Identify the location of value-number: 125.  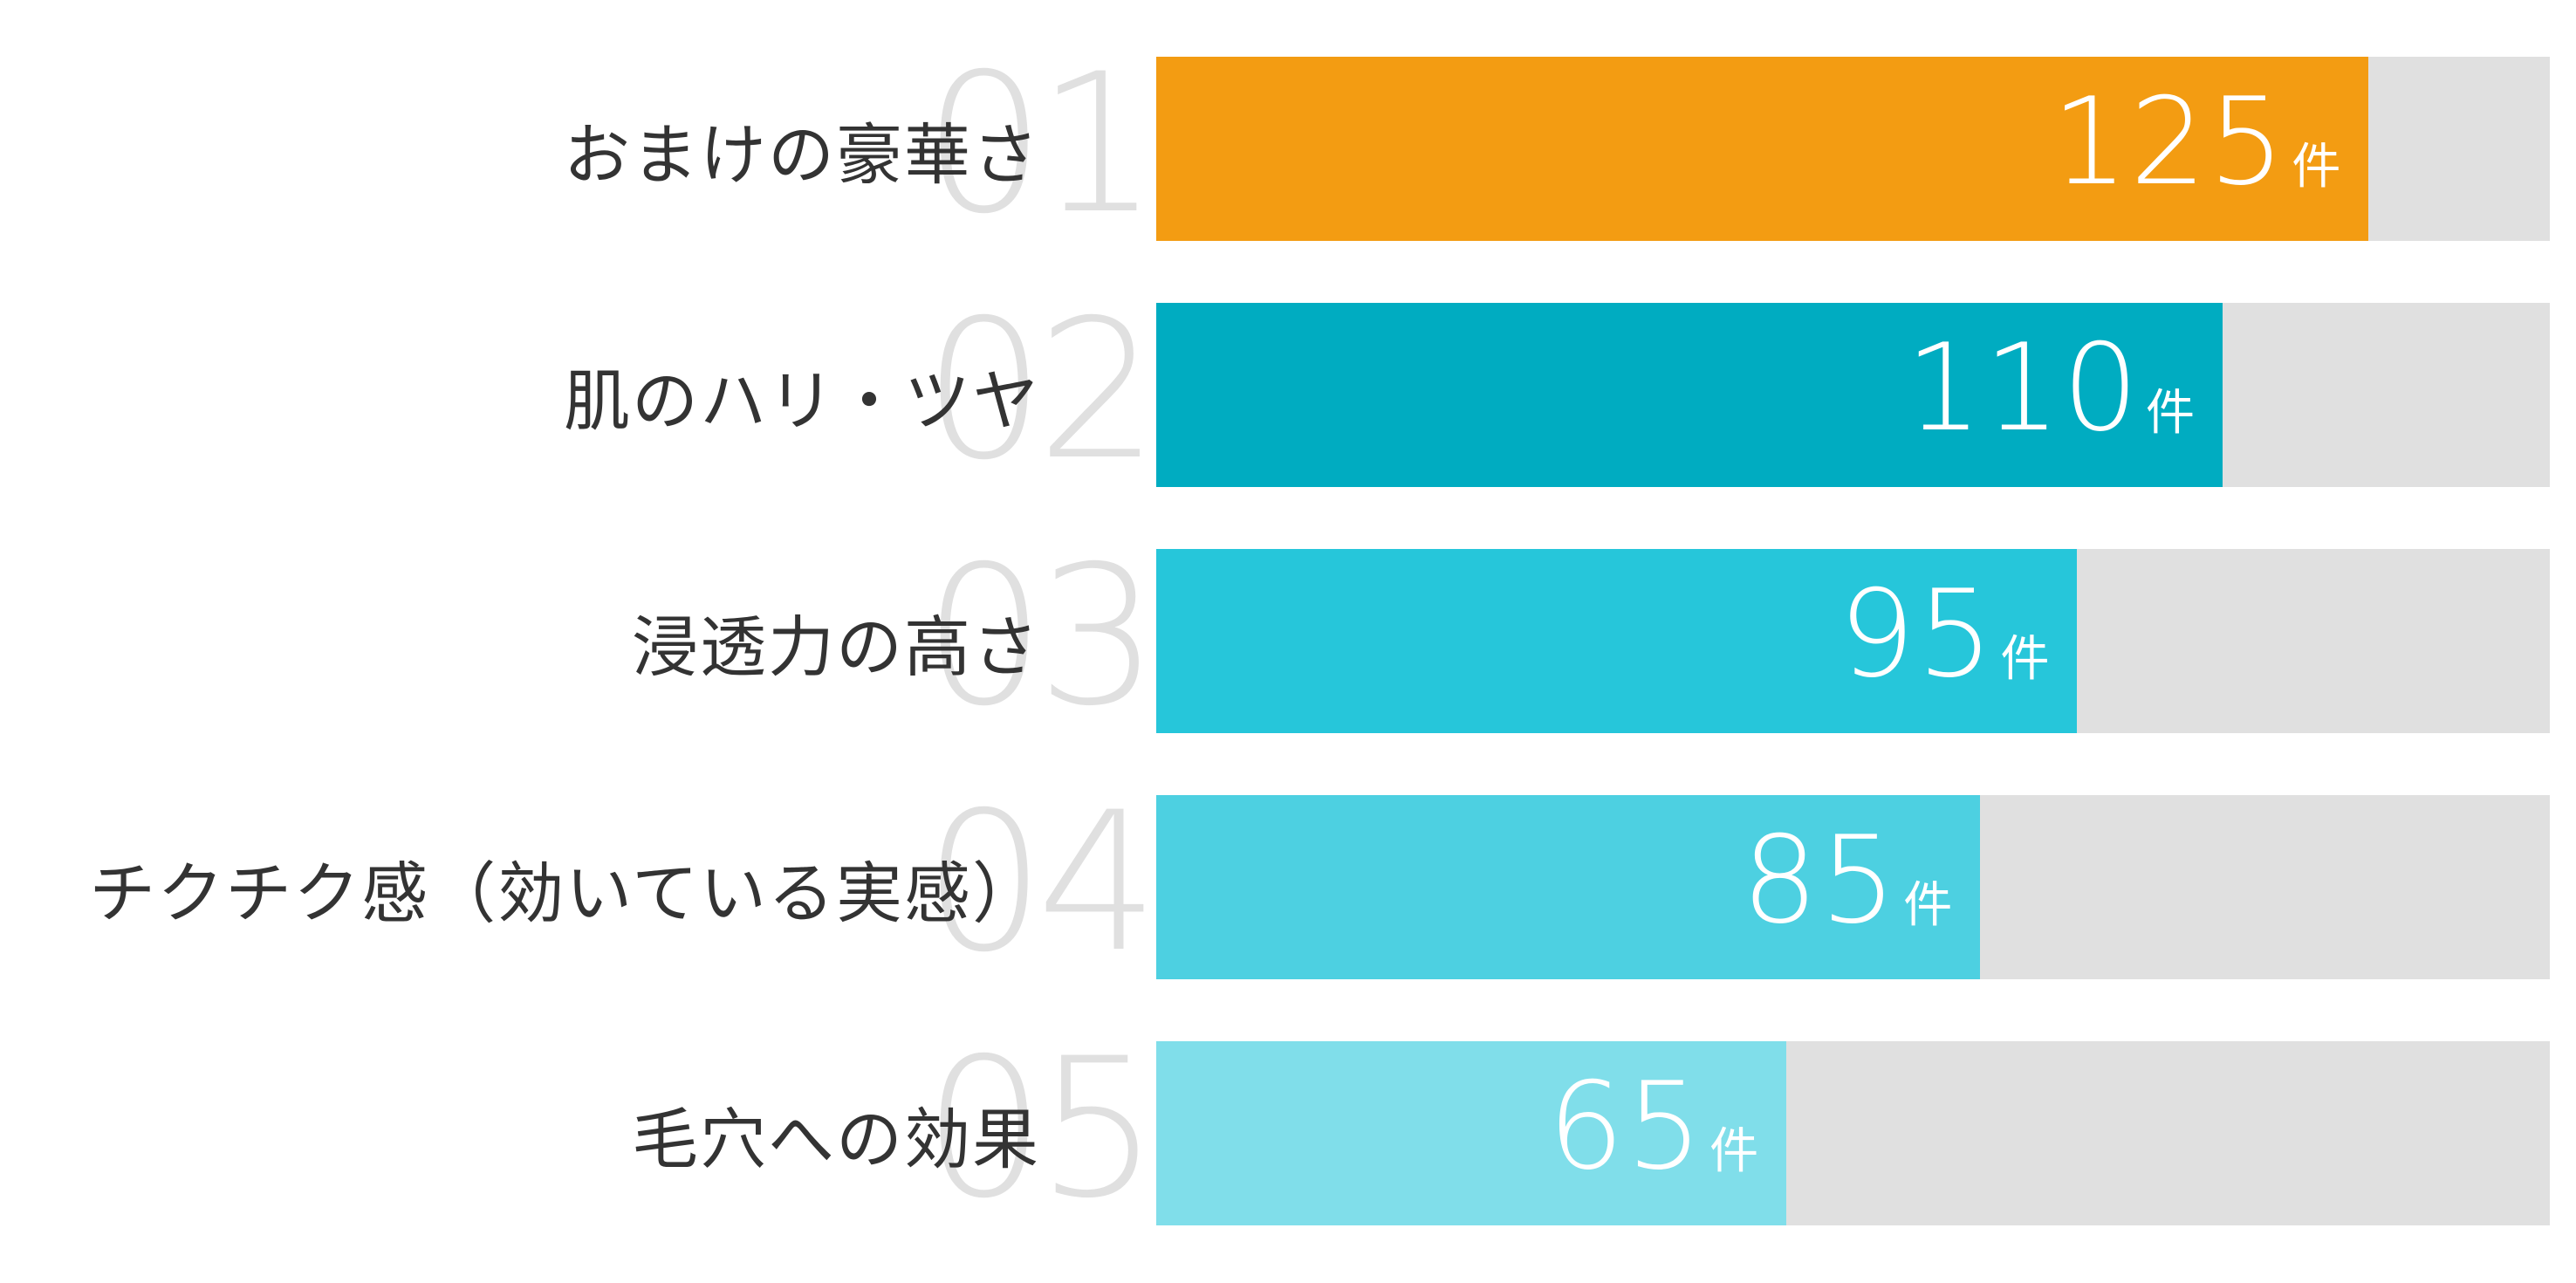
(2169, 142).